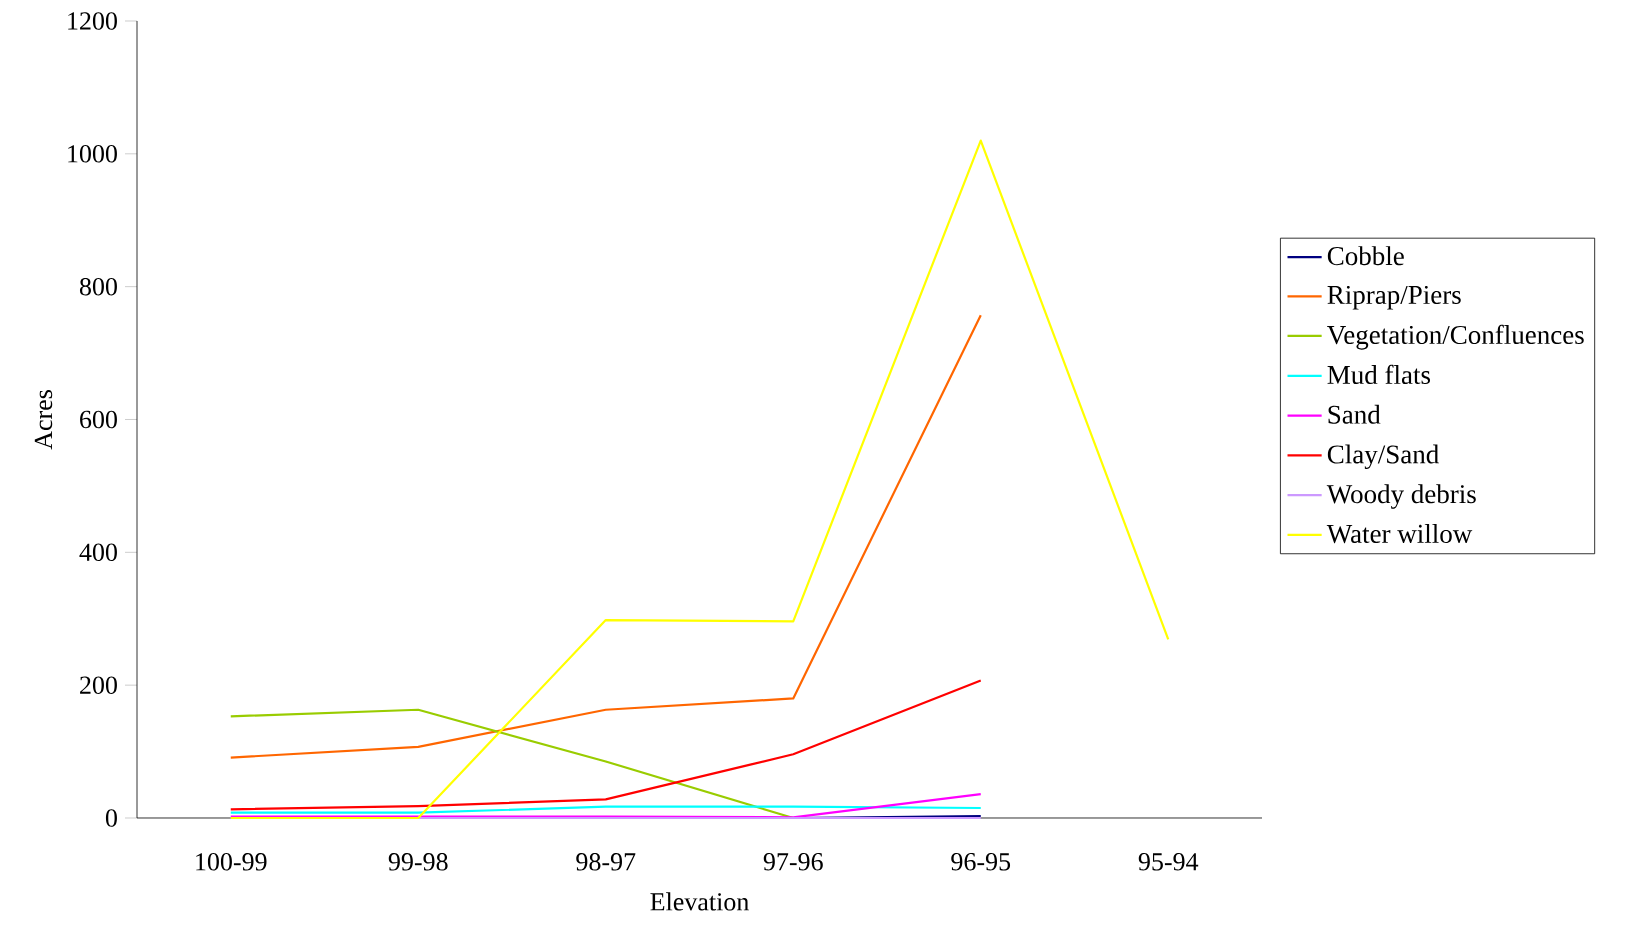 This screenshot has height=931, width=1635. I want to click on legend-label: Vegetation/Confluences, so click(1455, 337).